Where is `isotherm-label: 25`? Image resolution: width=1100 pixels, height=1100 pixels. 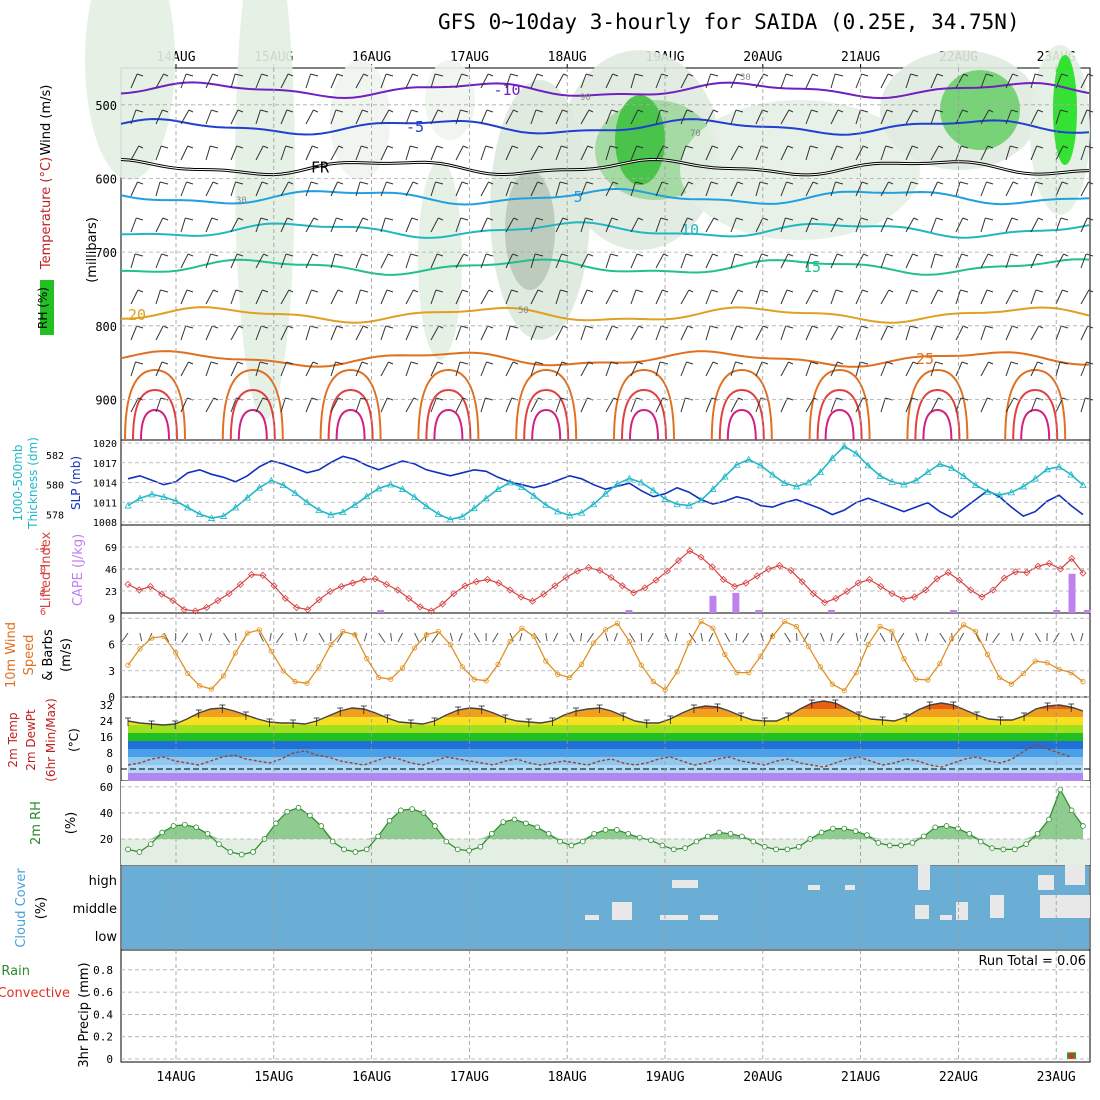
isotherm-label: 25 is located at coordinates (925, 359).